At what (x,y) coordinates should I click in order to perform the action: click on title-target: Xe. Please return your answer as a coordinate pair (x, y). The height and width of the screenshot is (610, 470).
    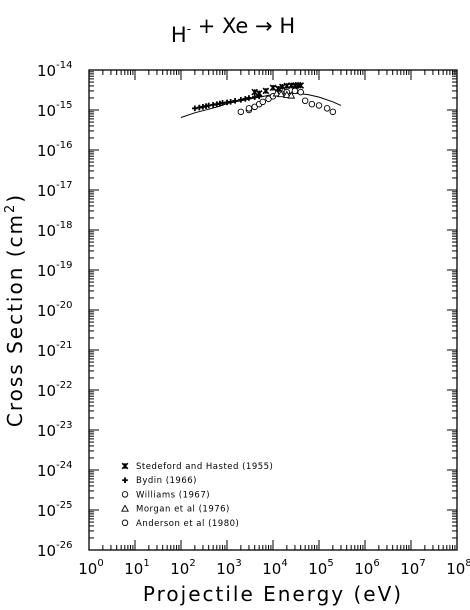
    Looking at the image, I should click on (235, 26).